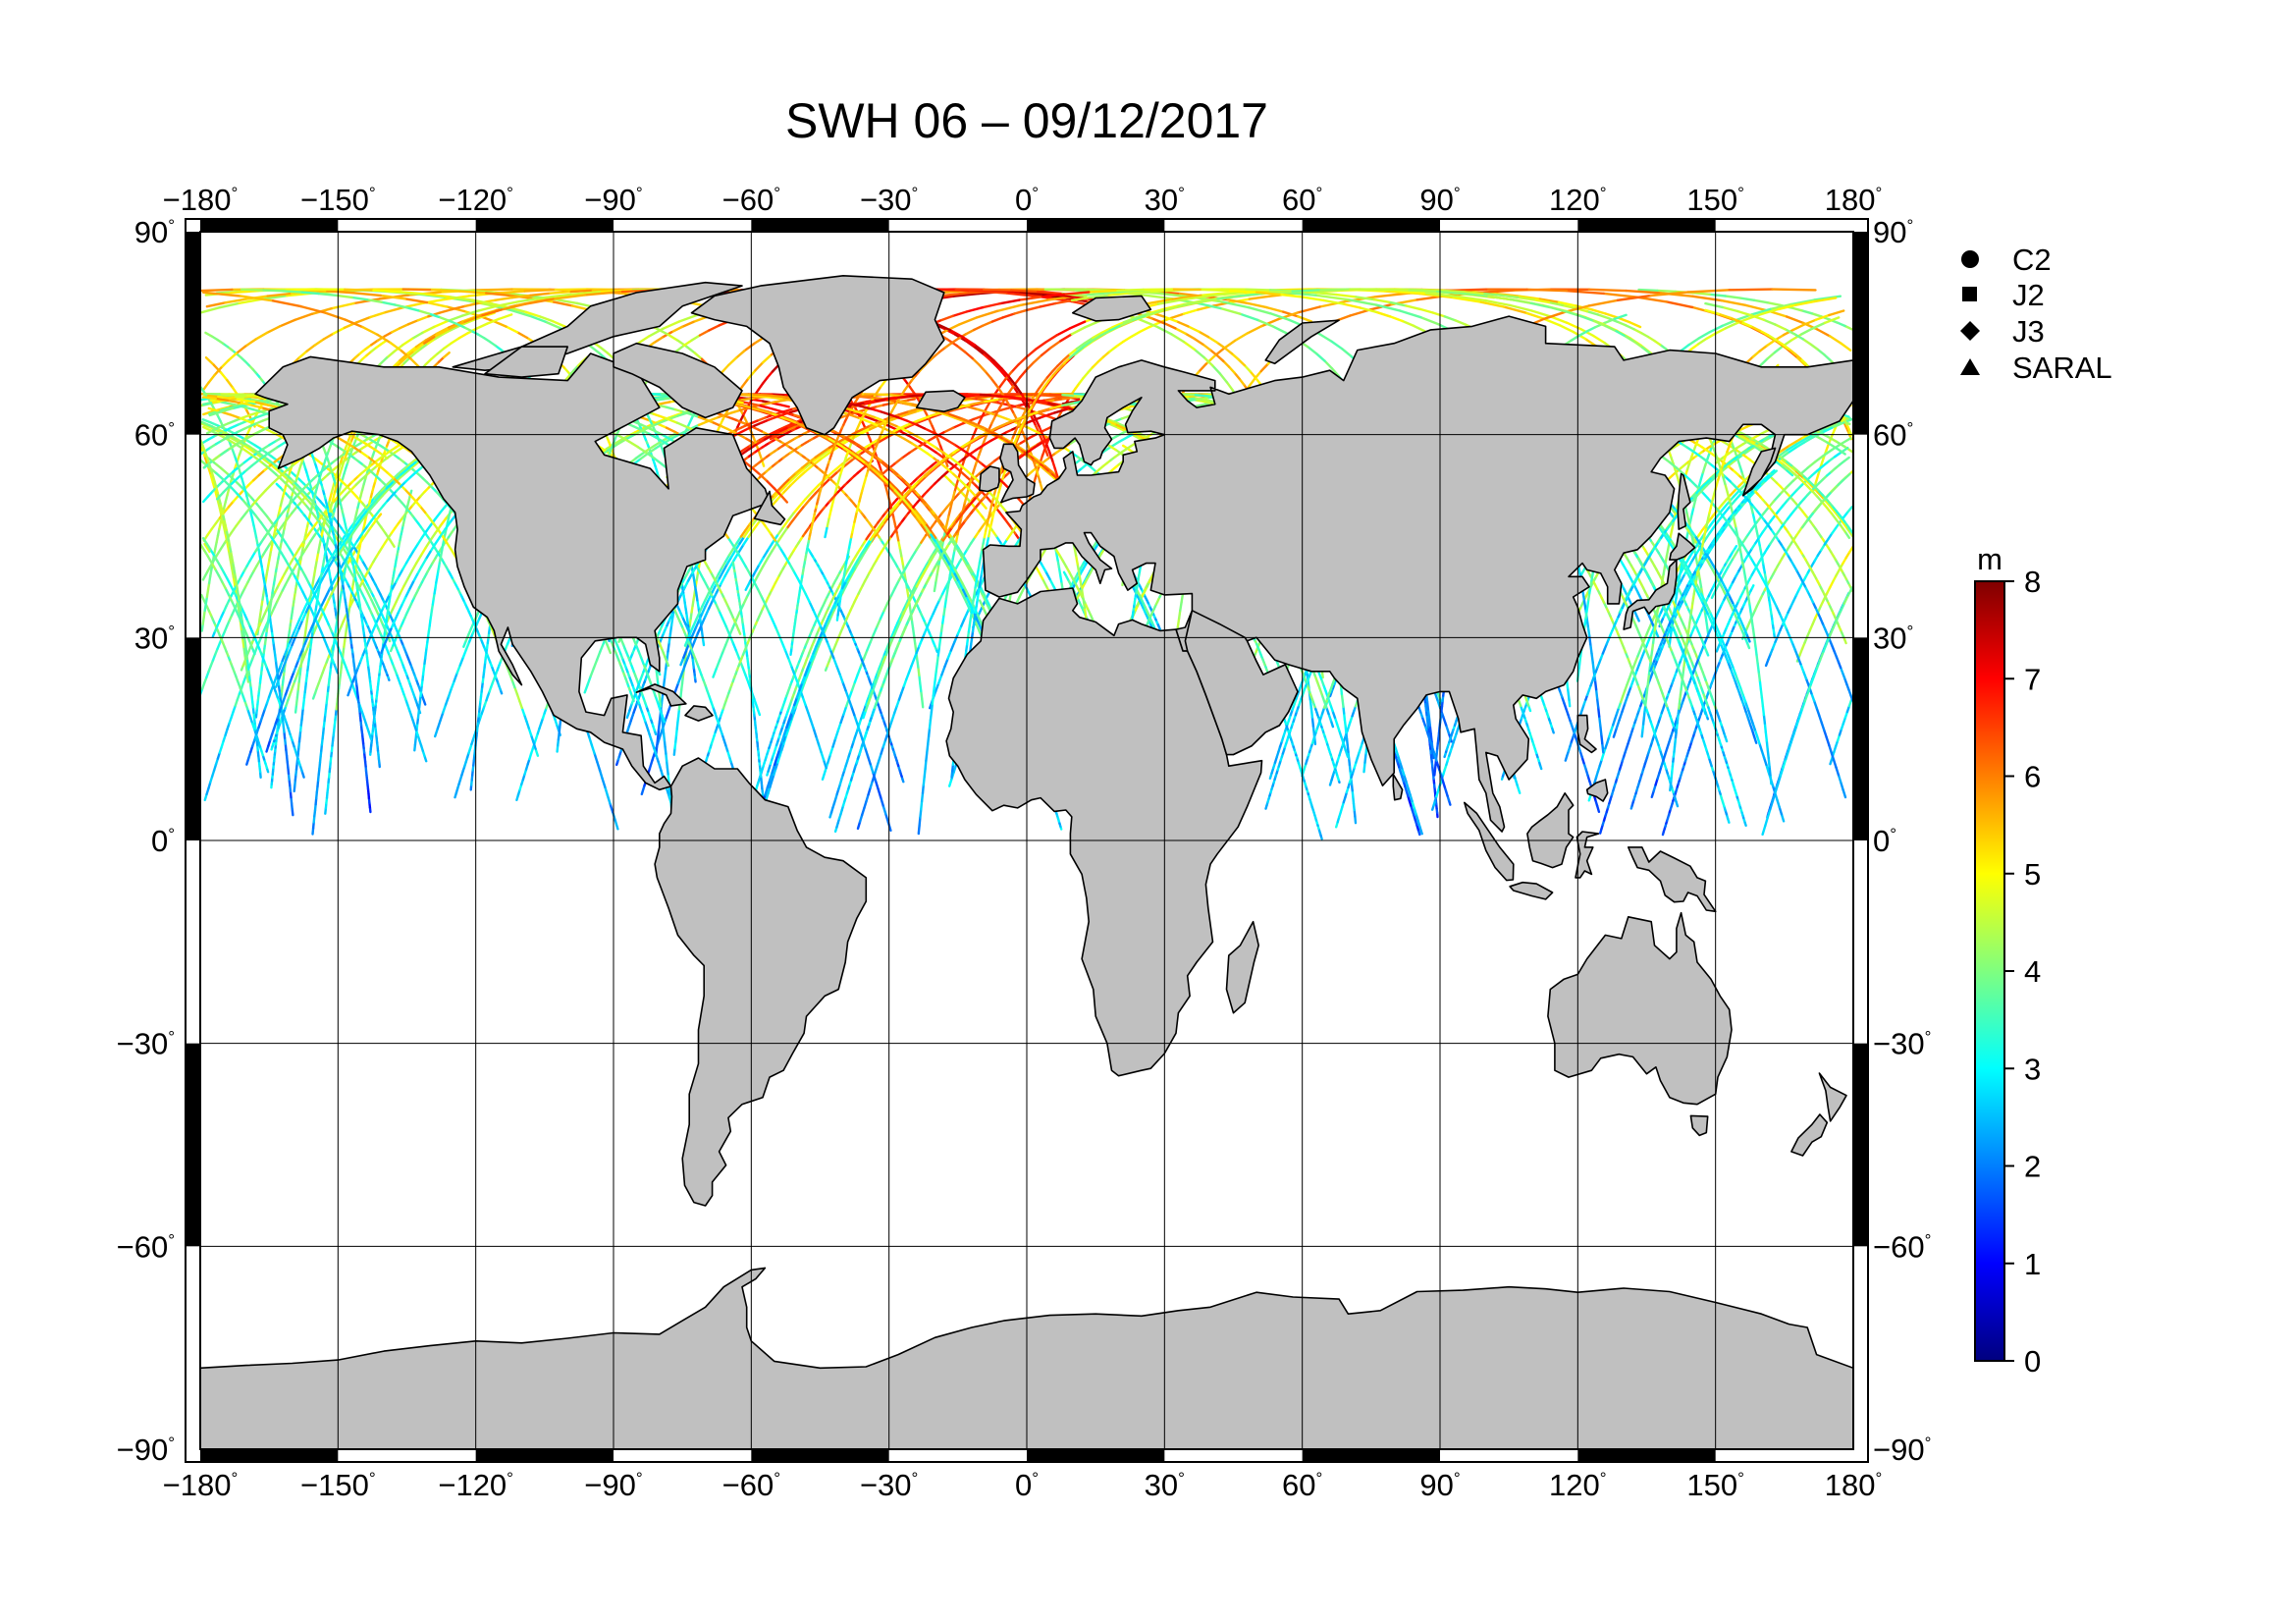  I want to click on legend-item-j2: J2, so click(2003, 295).